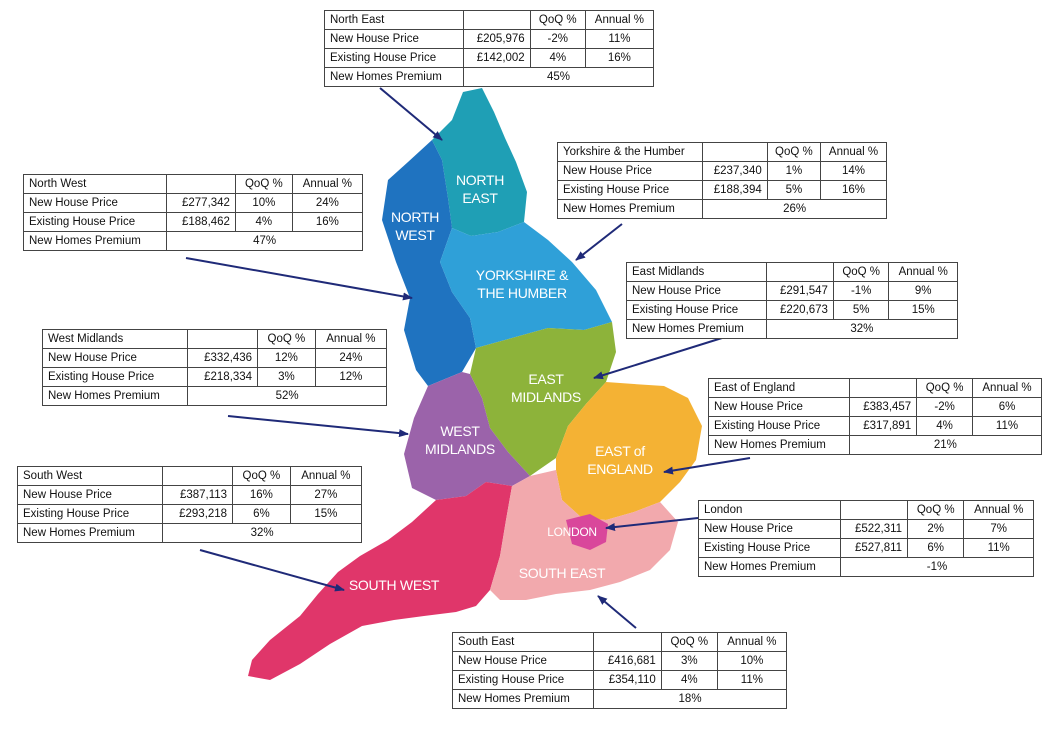 Image resolution: width=1061 pixels, height=731 pixels. What do you see at coordinates (429, 263) in the screenshot?
I see `region-north-west` at bounding box center [429, 263].